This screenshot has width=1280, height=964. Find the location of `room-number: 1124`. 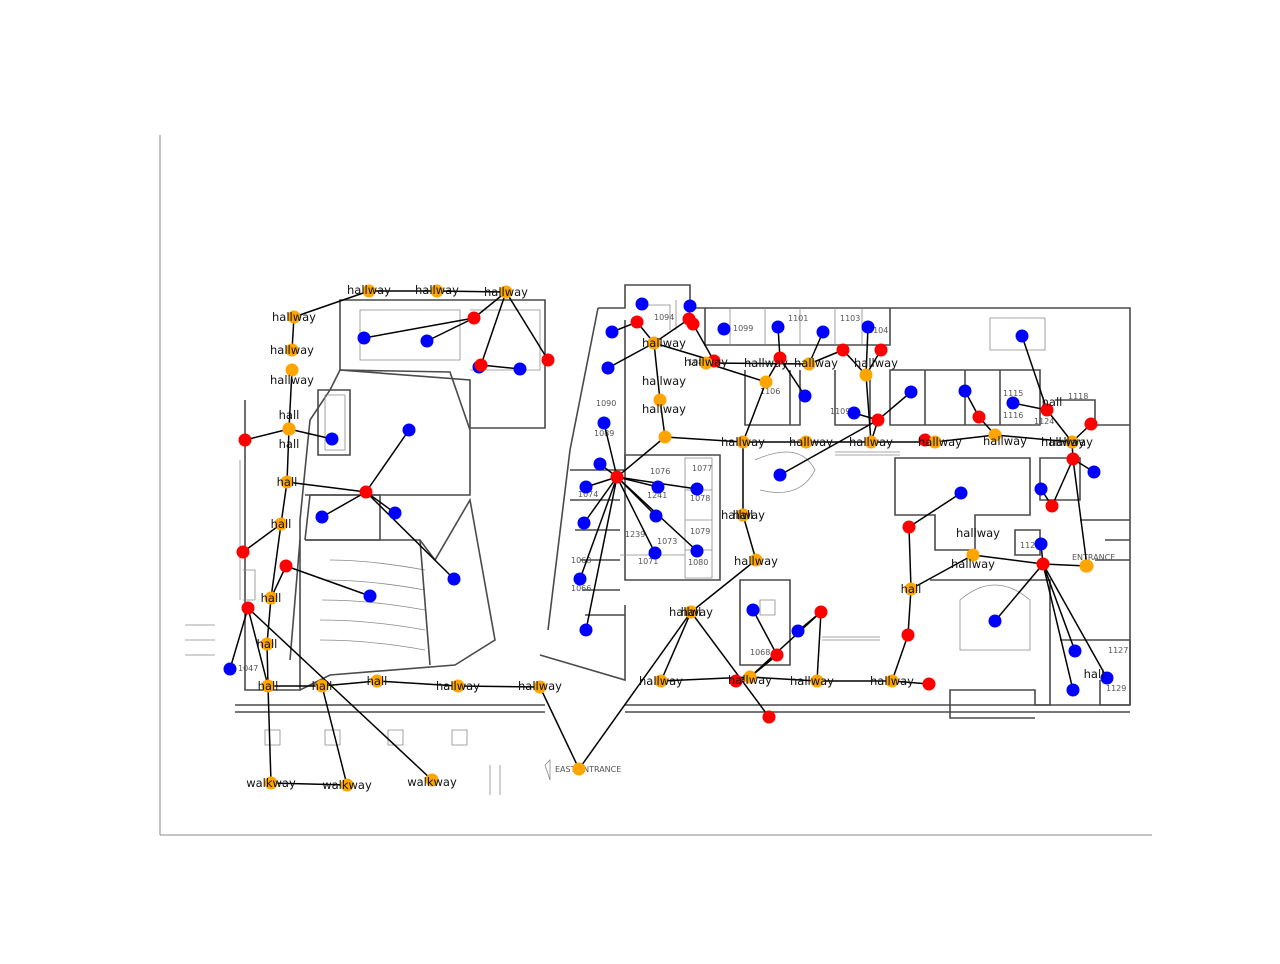

room-number: 1124 is located at coordinates (1044, 421).